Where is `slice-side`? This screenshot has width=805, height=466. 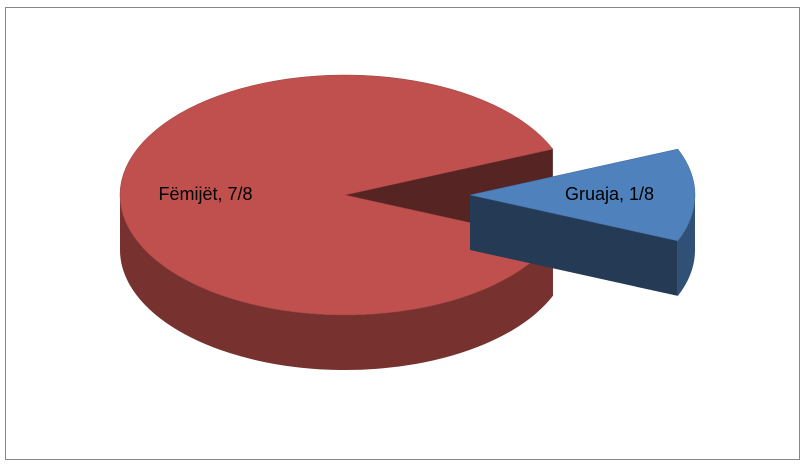
slice-side is located at coordinates (686, 245).